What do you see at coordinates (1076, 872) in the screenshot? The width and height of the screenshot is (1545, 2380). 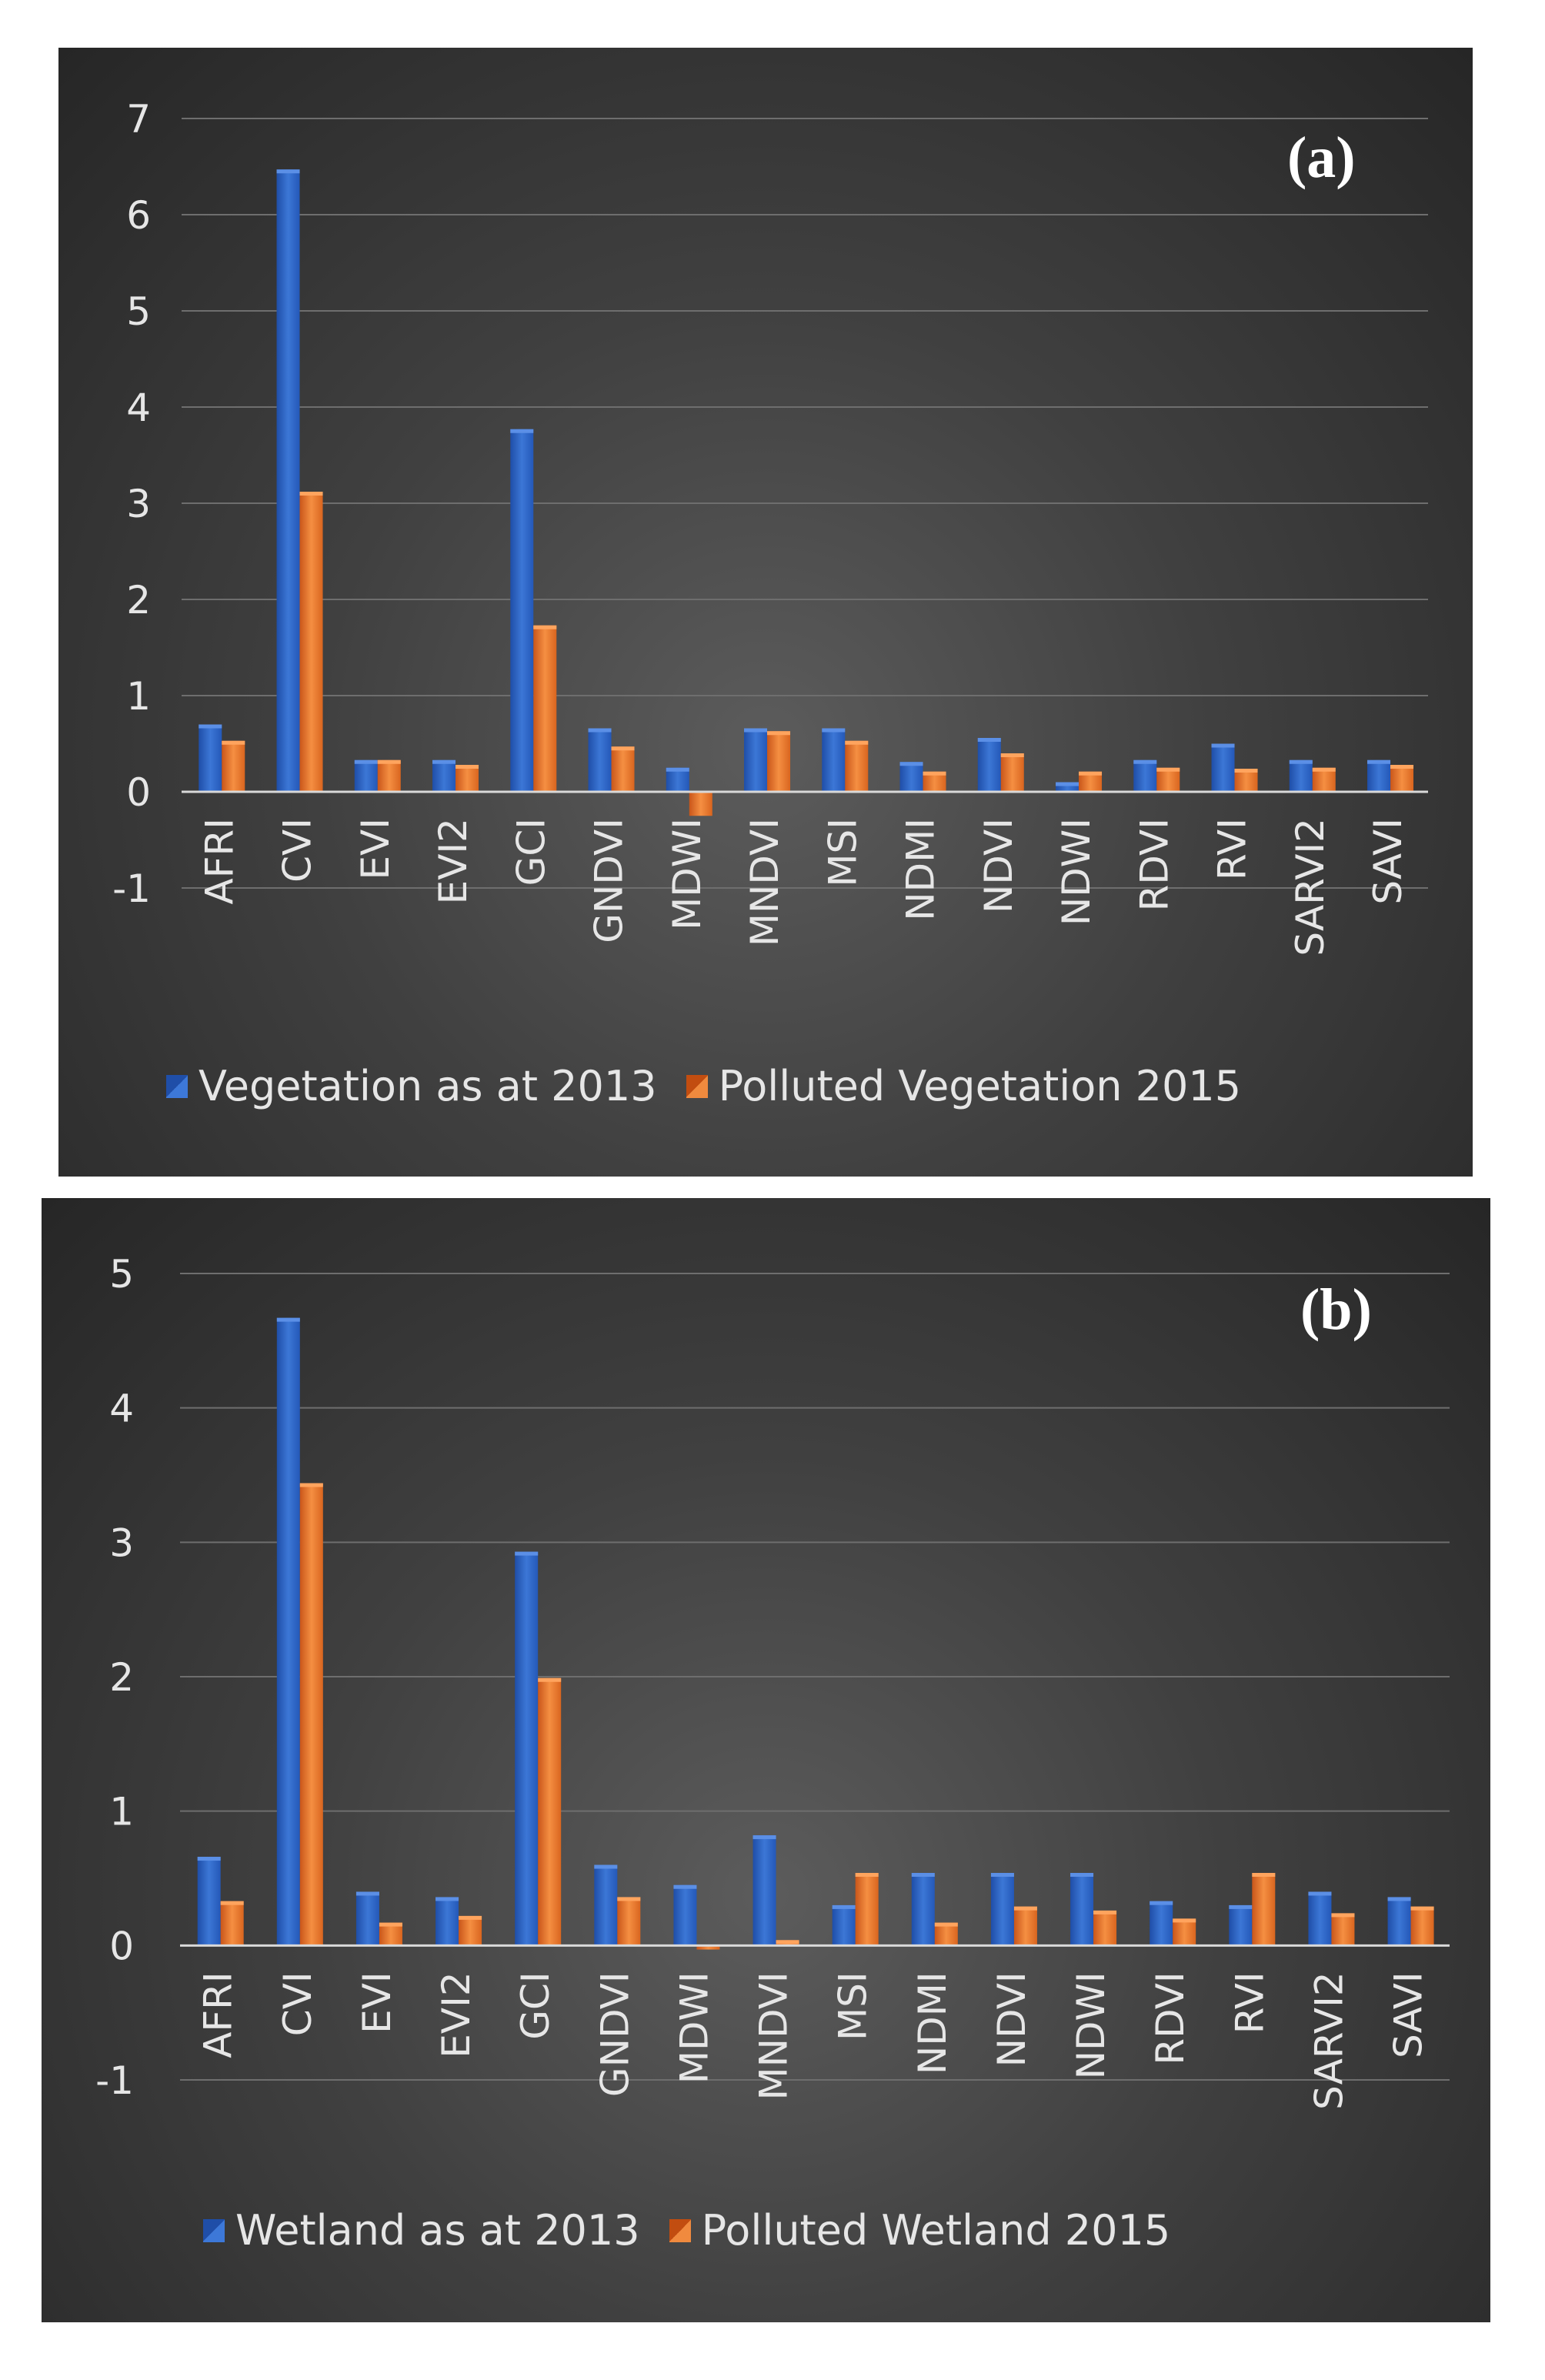 I see `x-tick-label: NDWI` at bounding box center [1076, 872].